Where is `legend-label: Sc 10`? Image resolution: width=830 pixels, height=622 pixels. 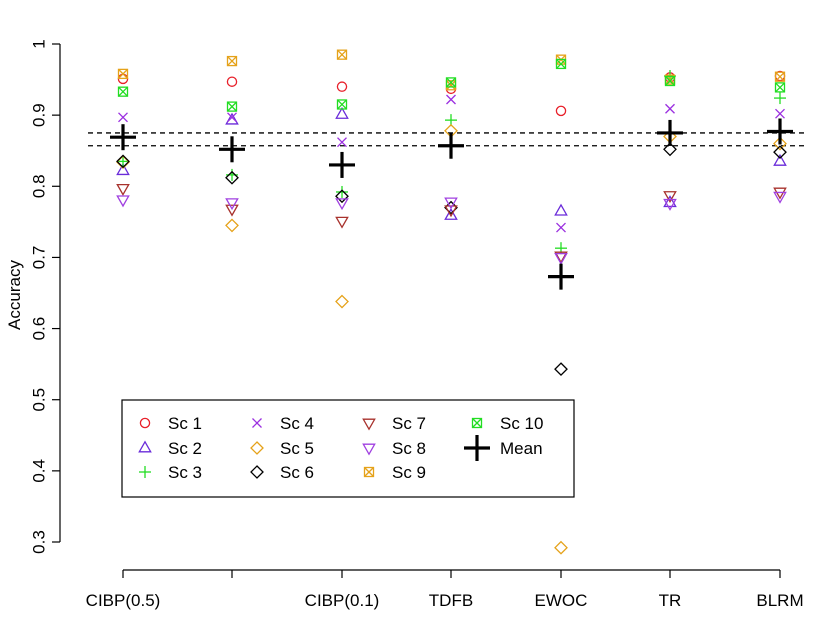
legend-label: Sc 10 is located at coordinates (521, 423).